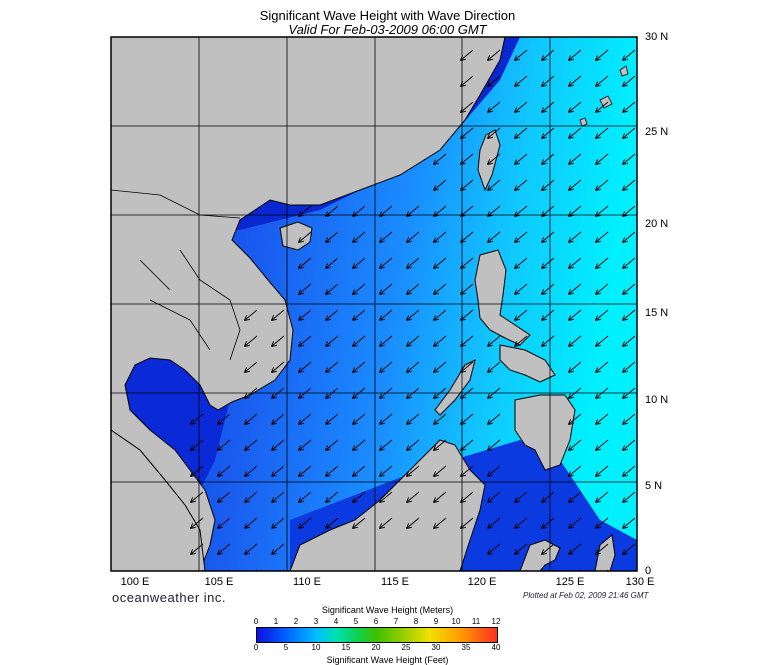  Describe the element at coordinates (387, 29) in the screenshot. I see `map-subtitle: Valid For Feb-03-2009 06:00 GMT` at that location.